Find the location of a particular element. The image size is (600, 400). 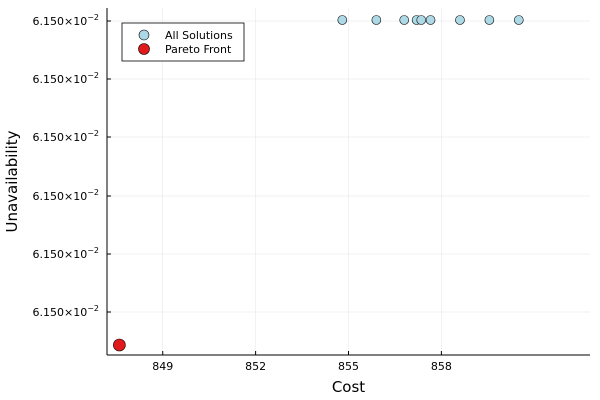

y-axis-title: Unavailability is located at coordinates (12, 181).